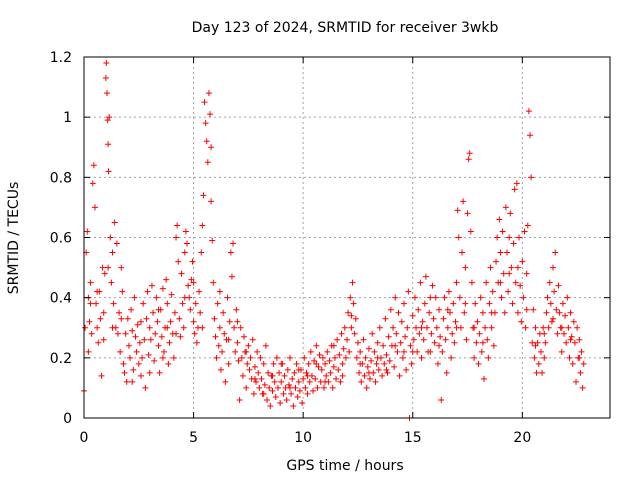 This screenshot has height=480, width=640. What do you see at coordinates (61, 58) in the screenshot?
I see `y-tick-label: 1.2` at bounding box center [61, 58].